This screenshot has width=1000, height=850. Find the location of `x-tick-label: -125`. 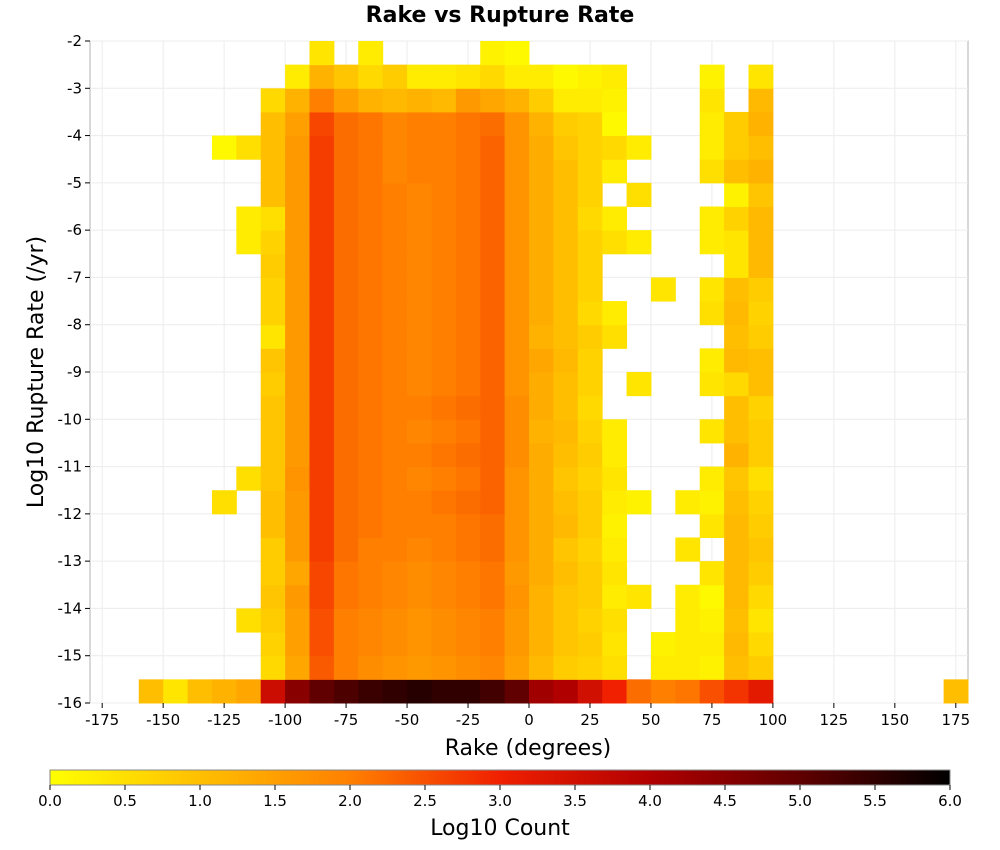

x-tick-label: -125 is located at coordinates (224, 720).